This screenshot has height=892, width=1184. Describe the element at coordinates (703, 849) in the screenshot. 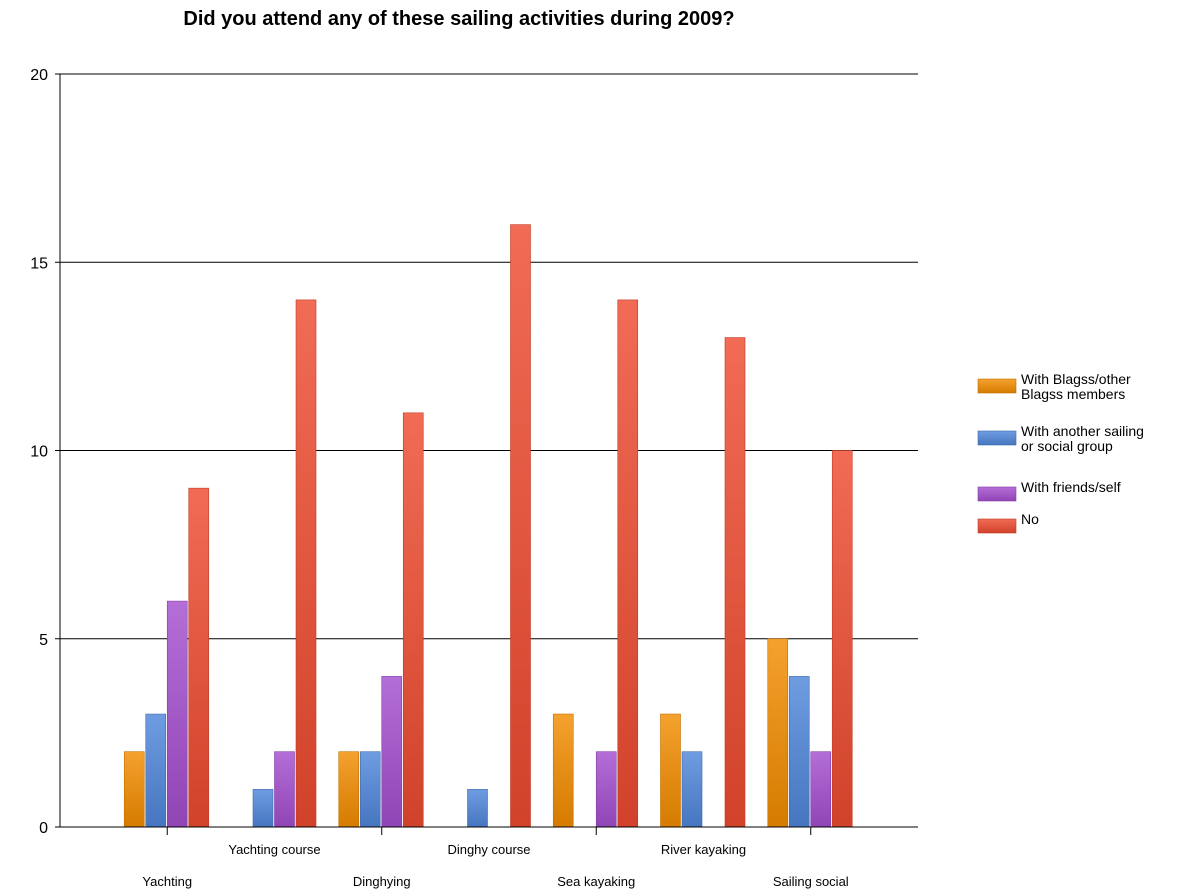

I see `x-category-label: River kayaking` at that location.